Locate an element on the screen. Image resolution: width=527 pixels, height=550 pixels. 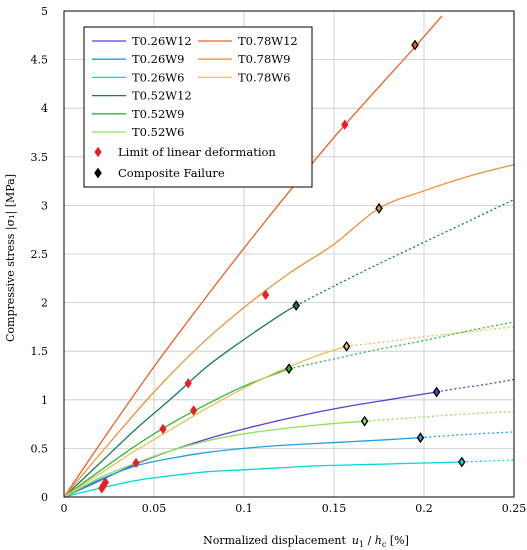
failure-marker-fill-t078w12 is located at coordinates (415, 45).